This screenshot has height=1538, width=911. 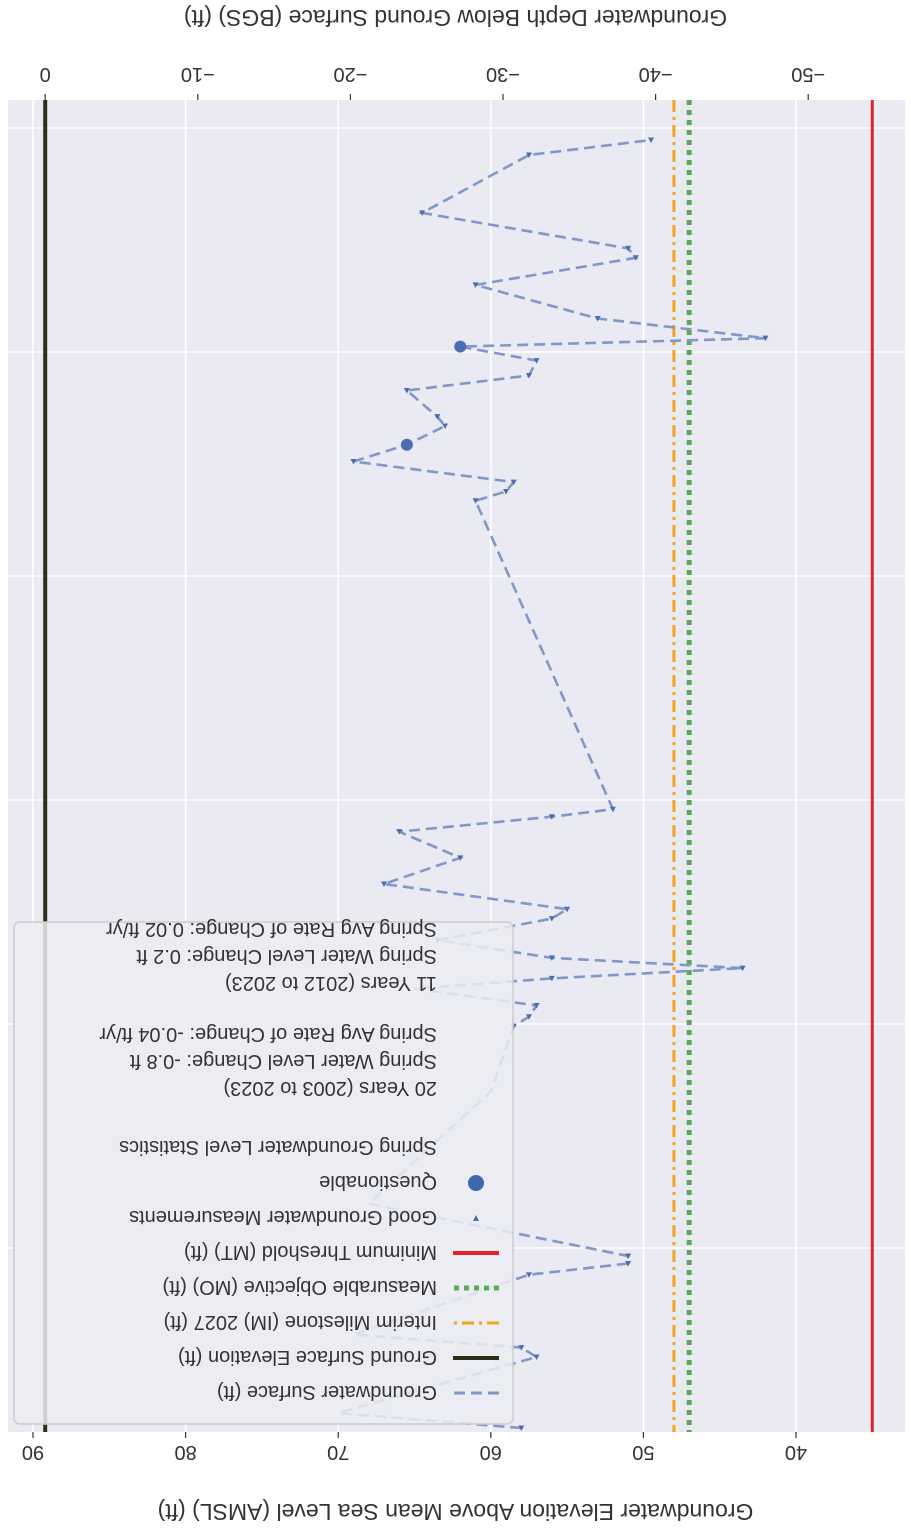 What do you see at coordinates (198, 74) in the screenshot?
I see `secondary-tick-label: −10` at bounding box center [198, 74].